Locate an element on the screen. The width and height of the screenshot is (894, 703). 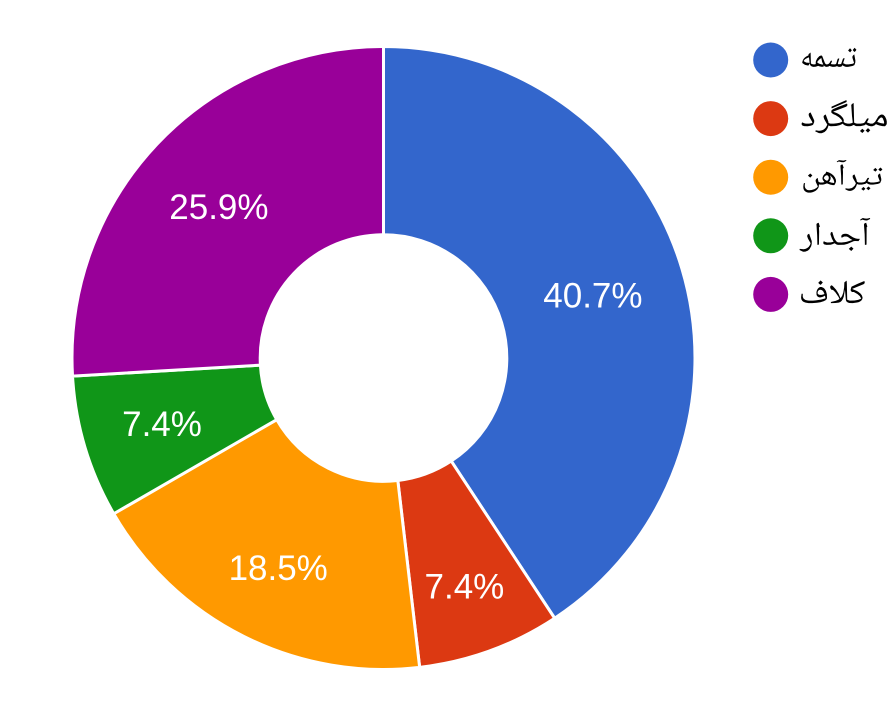
svg-text: 25.9% is located at coordinates (218, 207).